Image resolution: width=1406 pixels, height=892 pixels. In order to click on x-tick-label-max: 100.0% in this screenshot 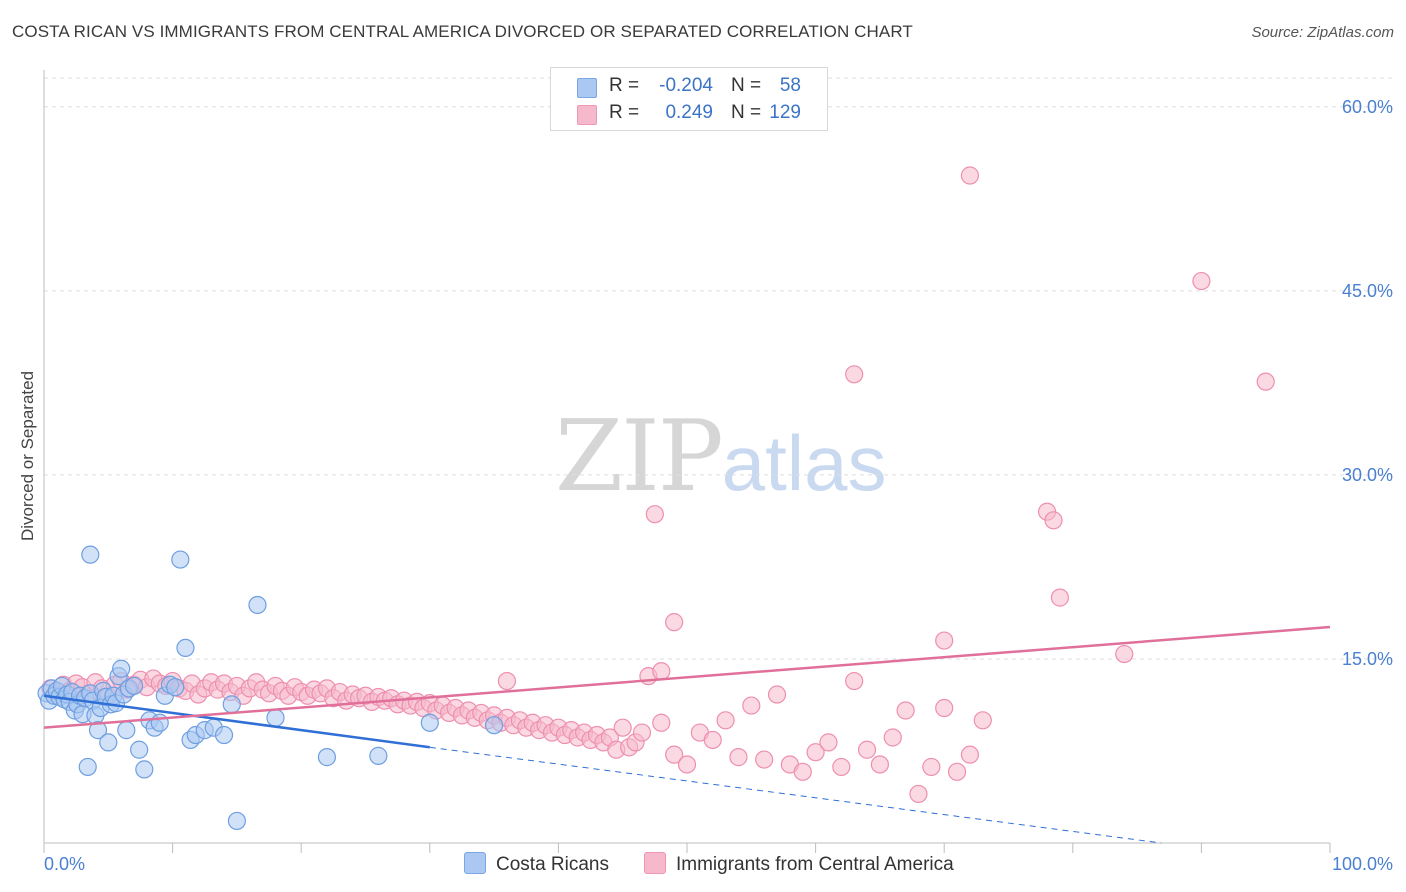, I will do `click(1362, 864)`.